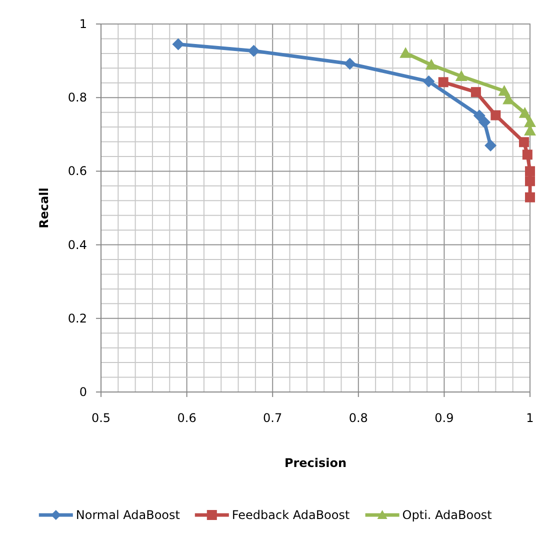 The image size is (553, 542). What do you see at coordinates (83, 392) in the screenshot?
I see `y-tick-label: 0` at bounding box center [83, 392].